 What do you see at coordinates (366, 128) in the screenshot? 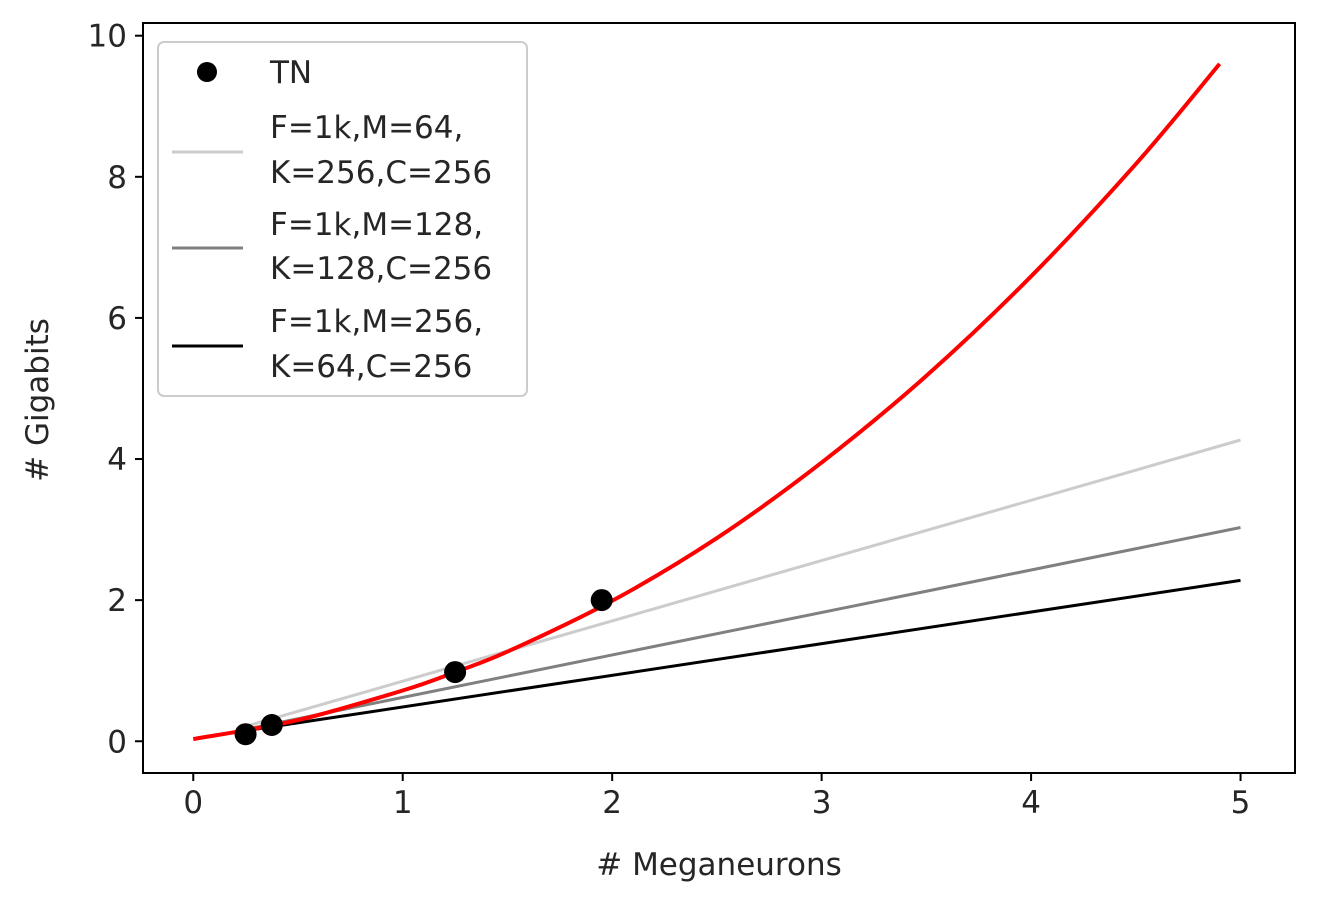
I see `legend-label-series-1-line1: F=1k,M=64,` at bounding box center [366, 128].